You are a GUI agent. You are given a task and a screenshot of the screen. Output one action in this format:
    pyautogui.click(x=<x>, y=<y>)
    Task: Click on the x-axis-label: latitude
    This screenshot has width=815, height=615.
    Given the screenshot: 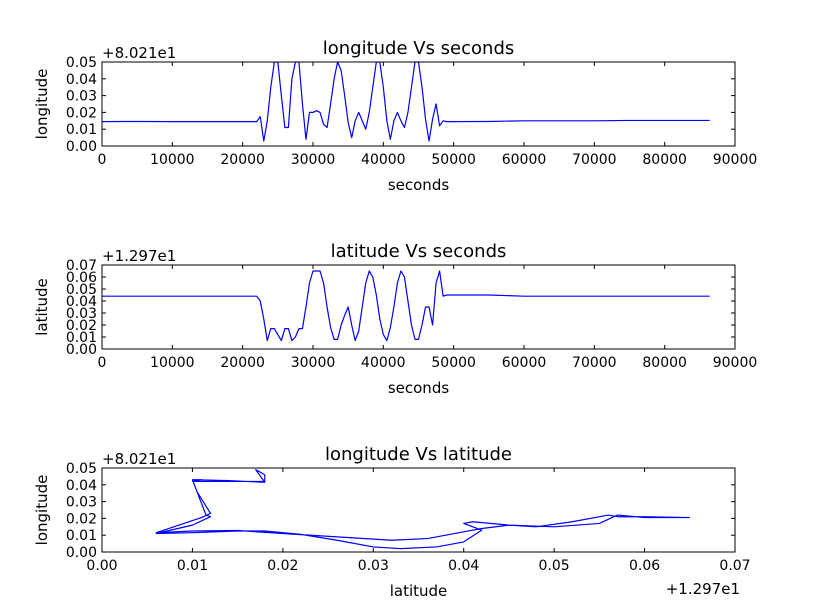 What is the action you would take?
    pyautogui.click(x=419, y=591)
    